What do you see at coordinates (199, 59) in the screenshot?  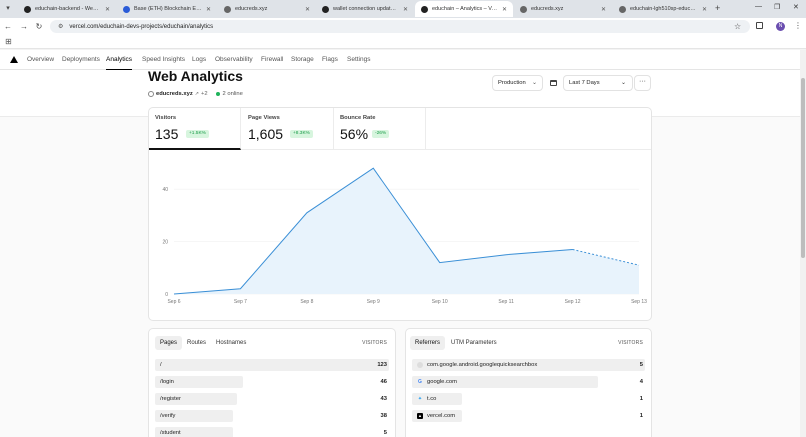 I see `nav-item-logs: Logs` at bounding box center [199, 59].